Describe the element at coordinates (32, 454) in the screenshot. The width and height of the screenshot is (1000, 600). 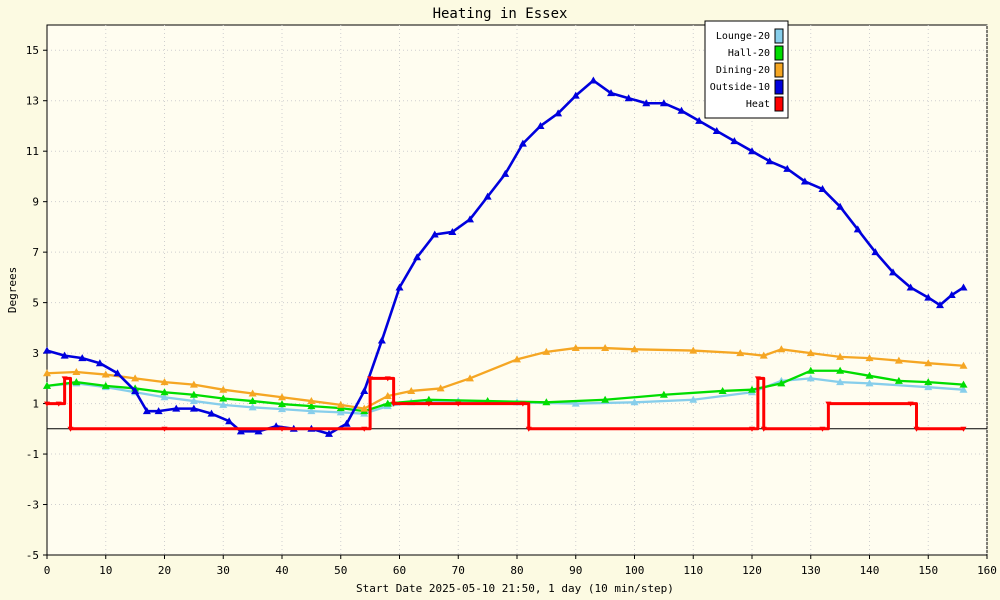
I see `y-tick-label: -1` at that location.